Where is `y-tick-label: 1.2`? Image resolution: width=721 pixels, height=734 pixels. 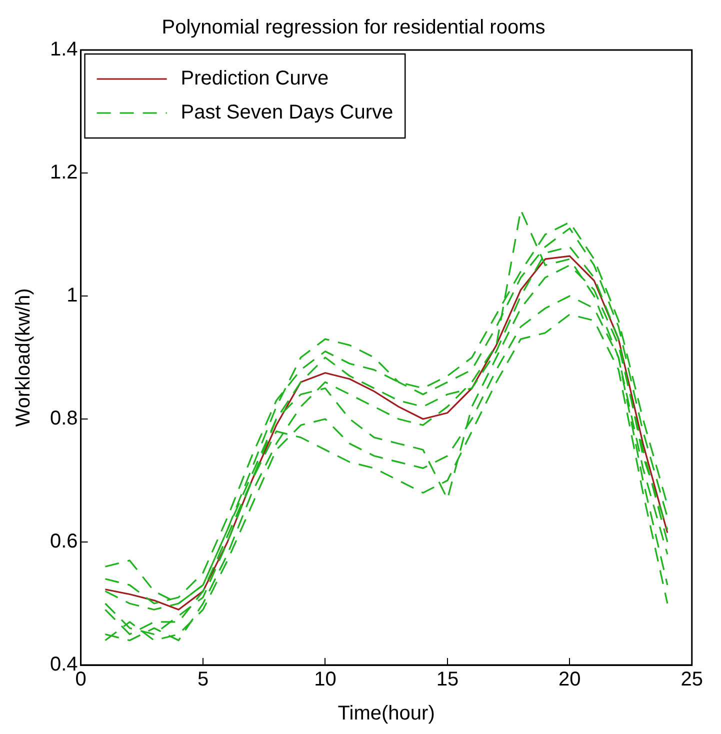
y-tick-label: 1.2 is located at coordinates (64, 173).